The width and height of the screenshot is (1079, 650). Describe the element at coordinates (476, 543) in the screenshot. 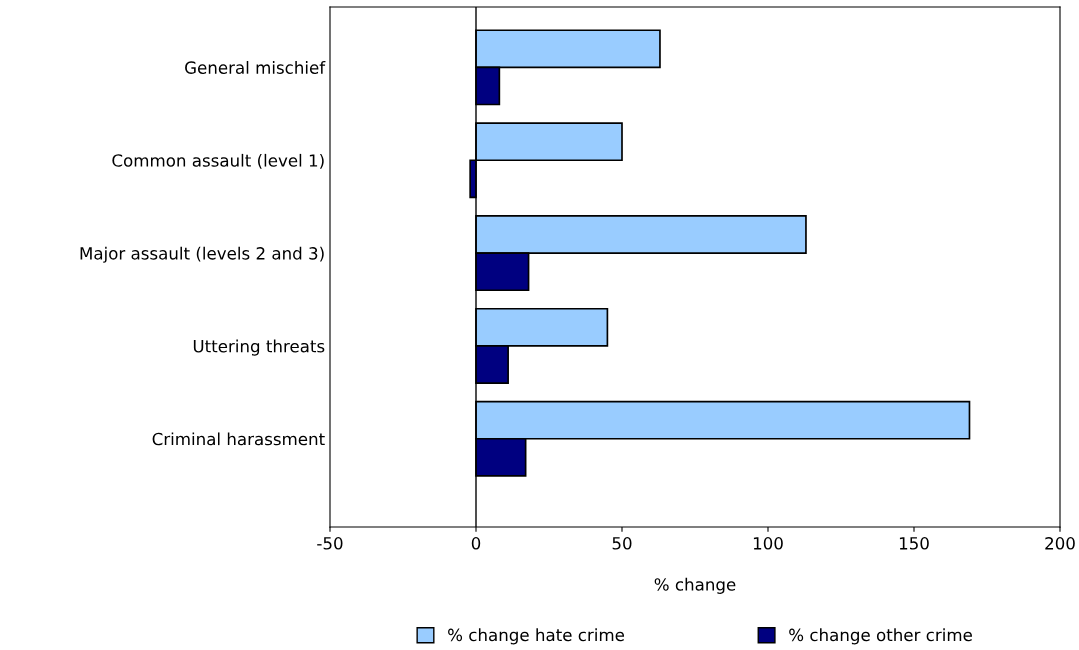

I see `x-tick-label: 0` at that location.